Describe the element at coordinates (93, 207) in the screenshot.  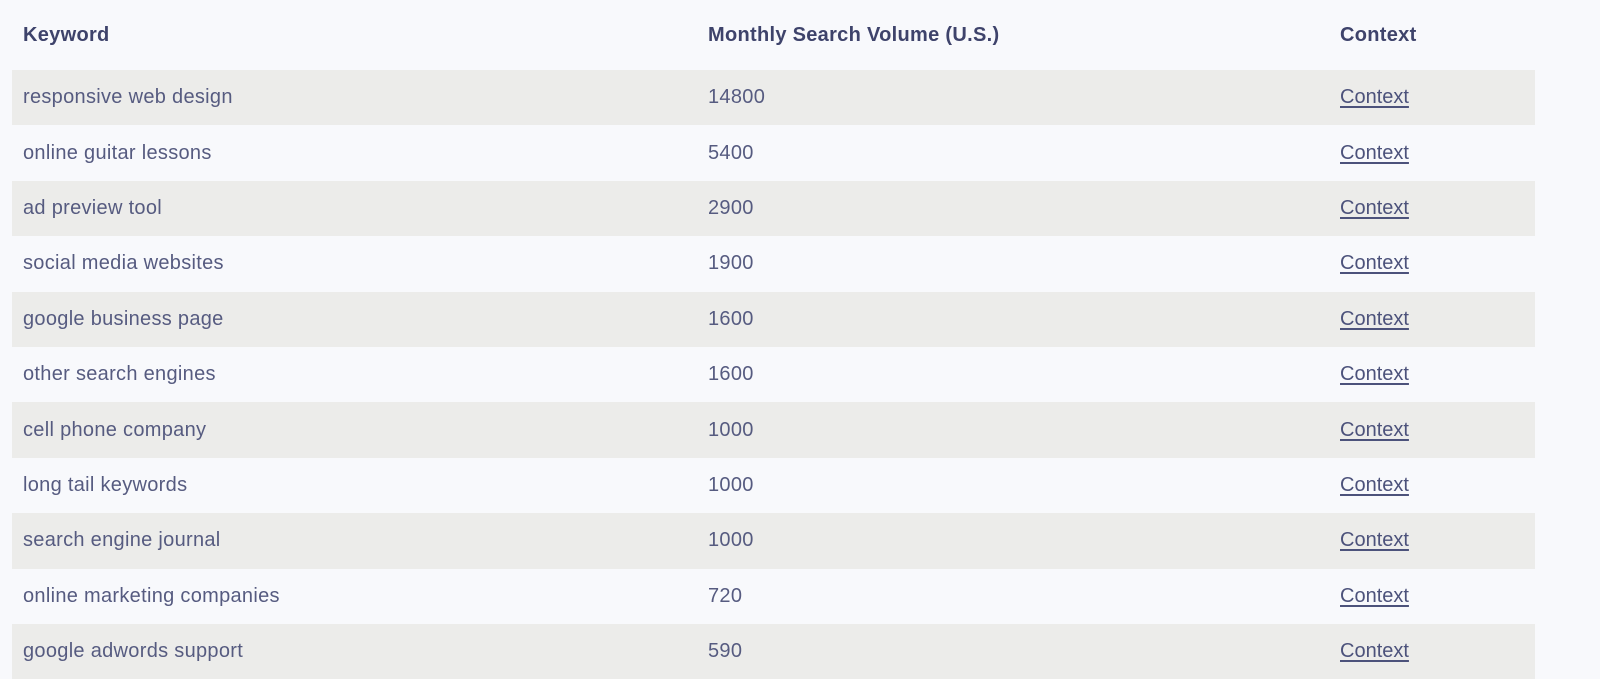
I see `keyword-cell: ad preview tool` at that location.